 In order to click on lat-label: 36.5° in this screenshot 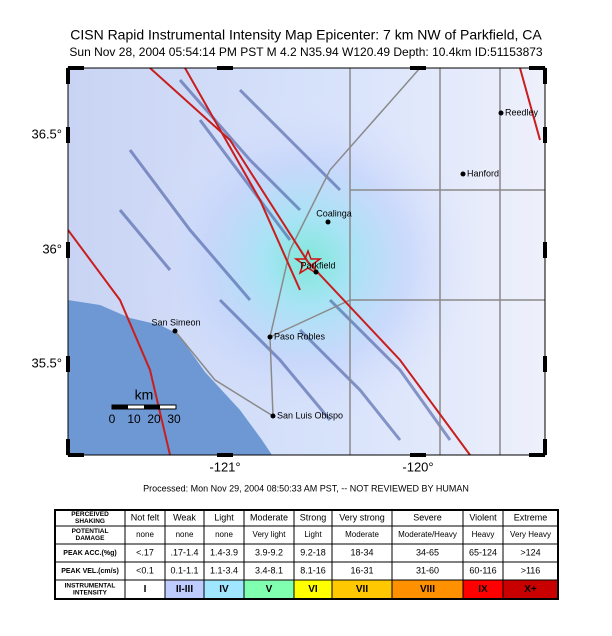, I will do `click(46, 133)`.